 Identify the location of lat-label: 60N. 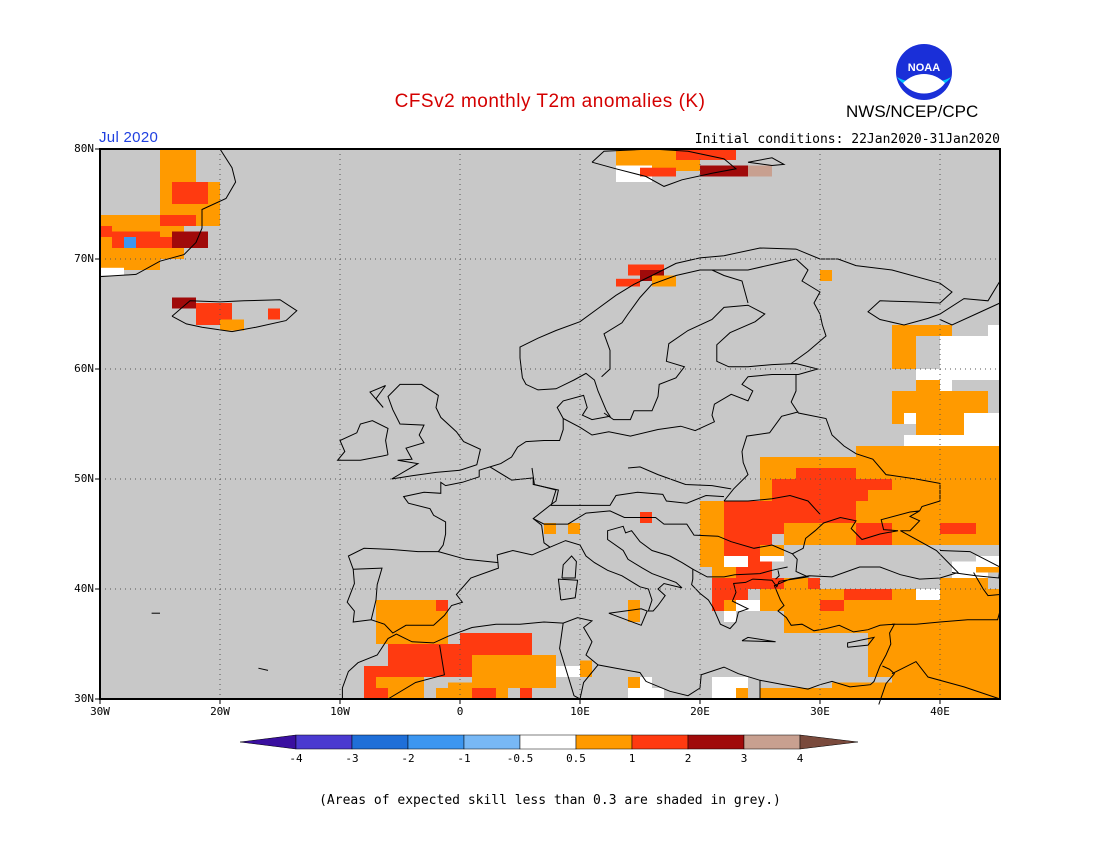
(84, 368).